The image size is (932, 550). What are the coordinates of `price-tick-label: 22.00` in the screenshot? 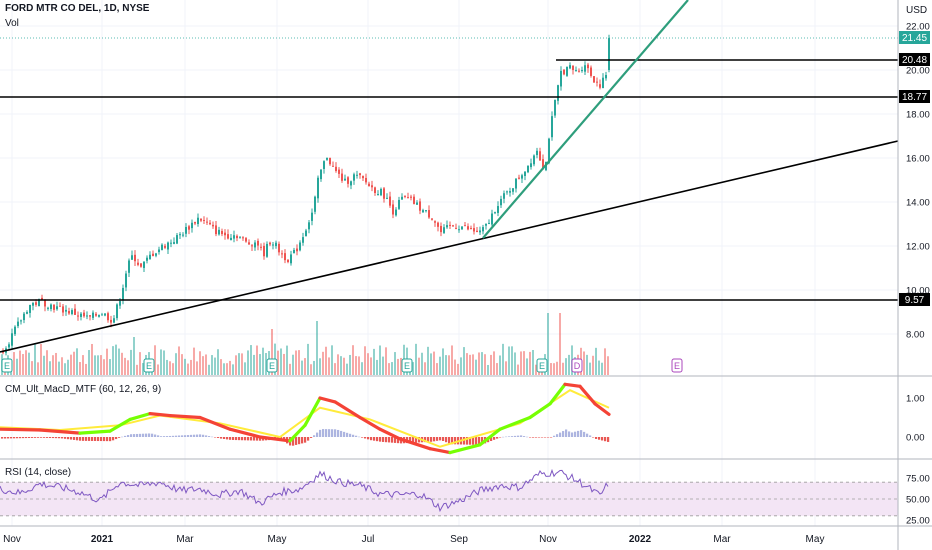 It's located at (918, 27).